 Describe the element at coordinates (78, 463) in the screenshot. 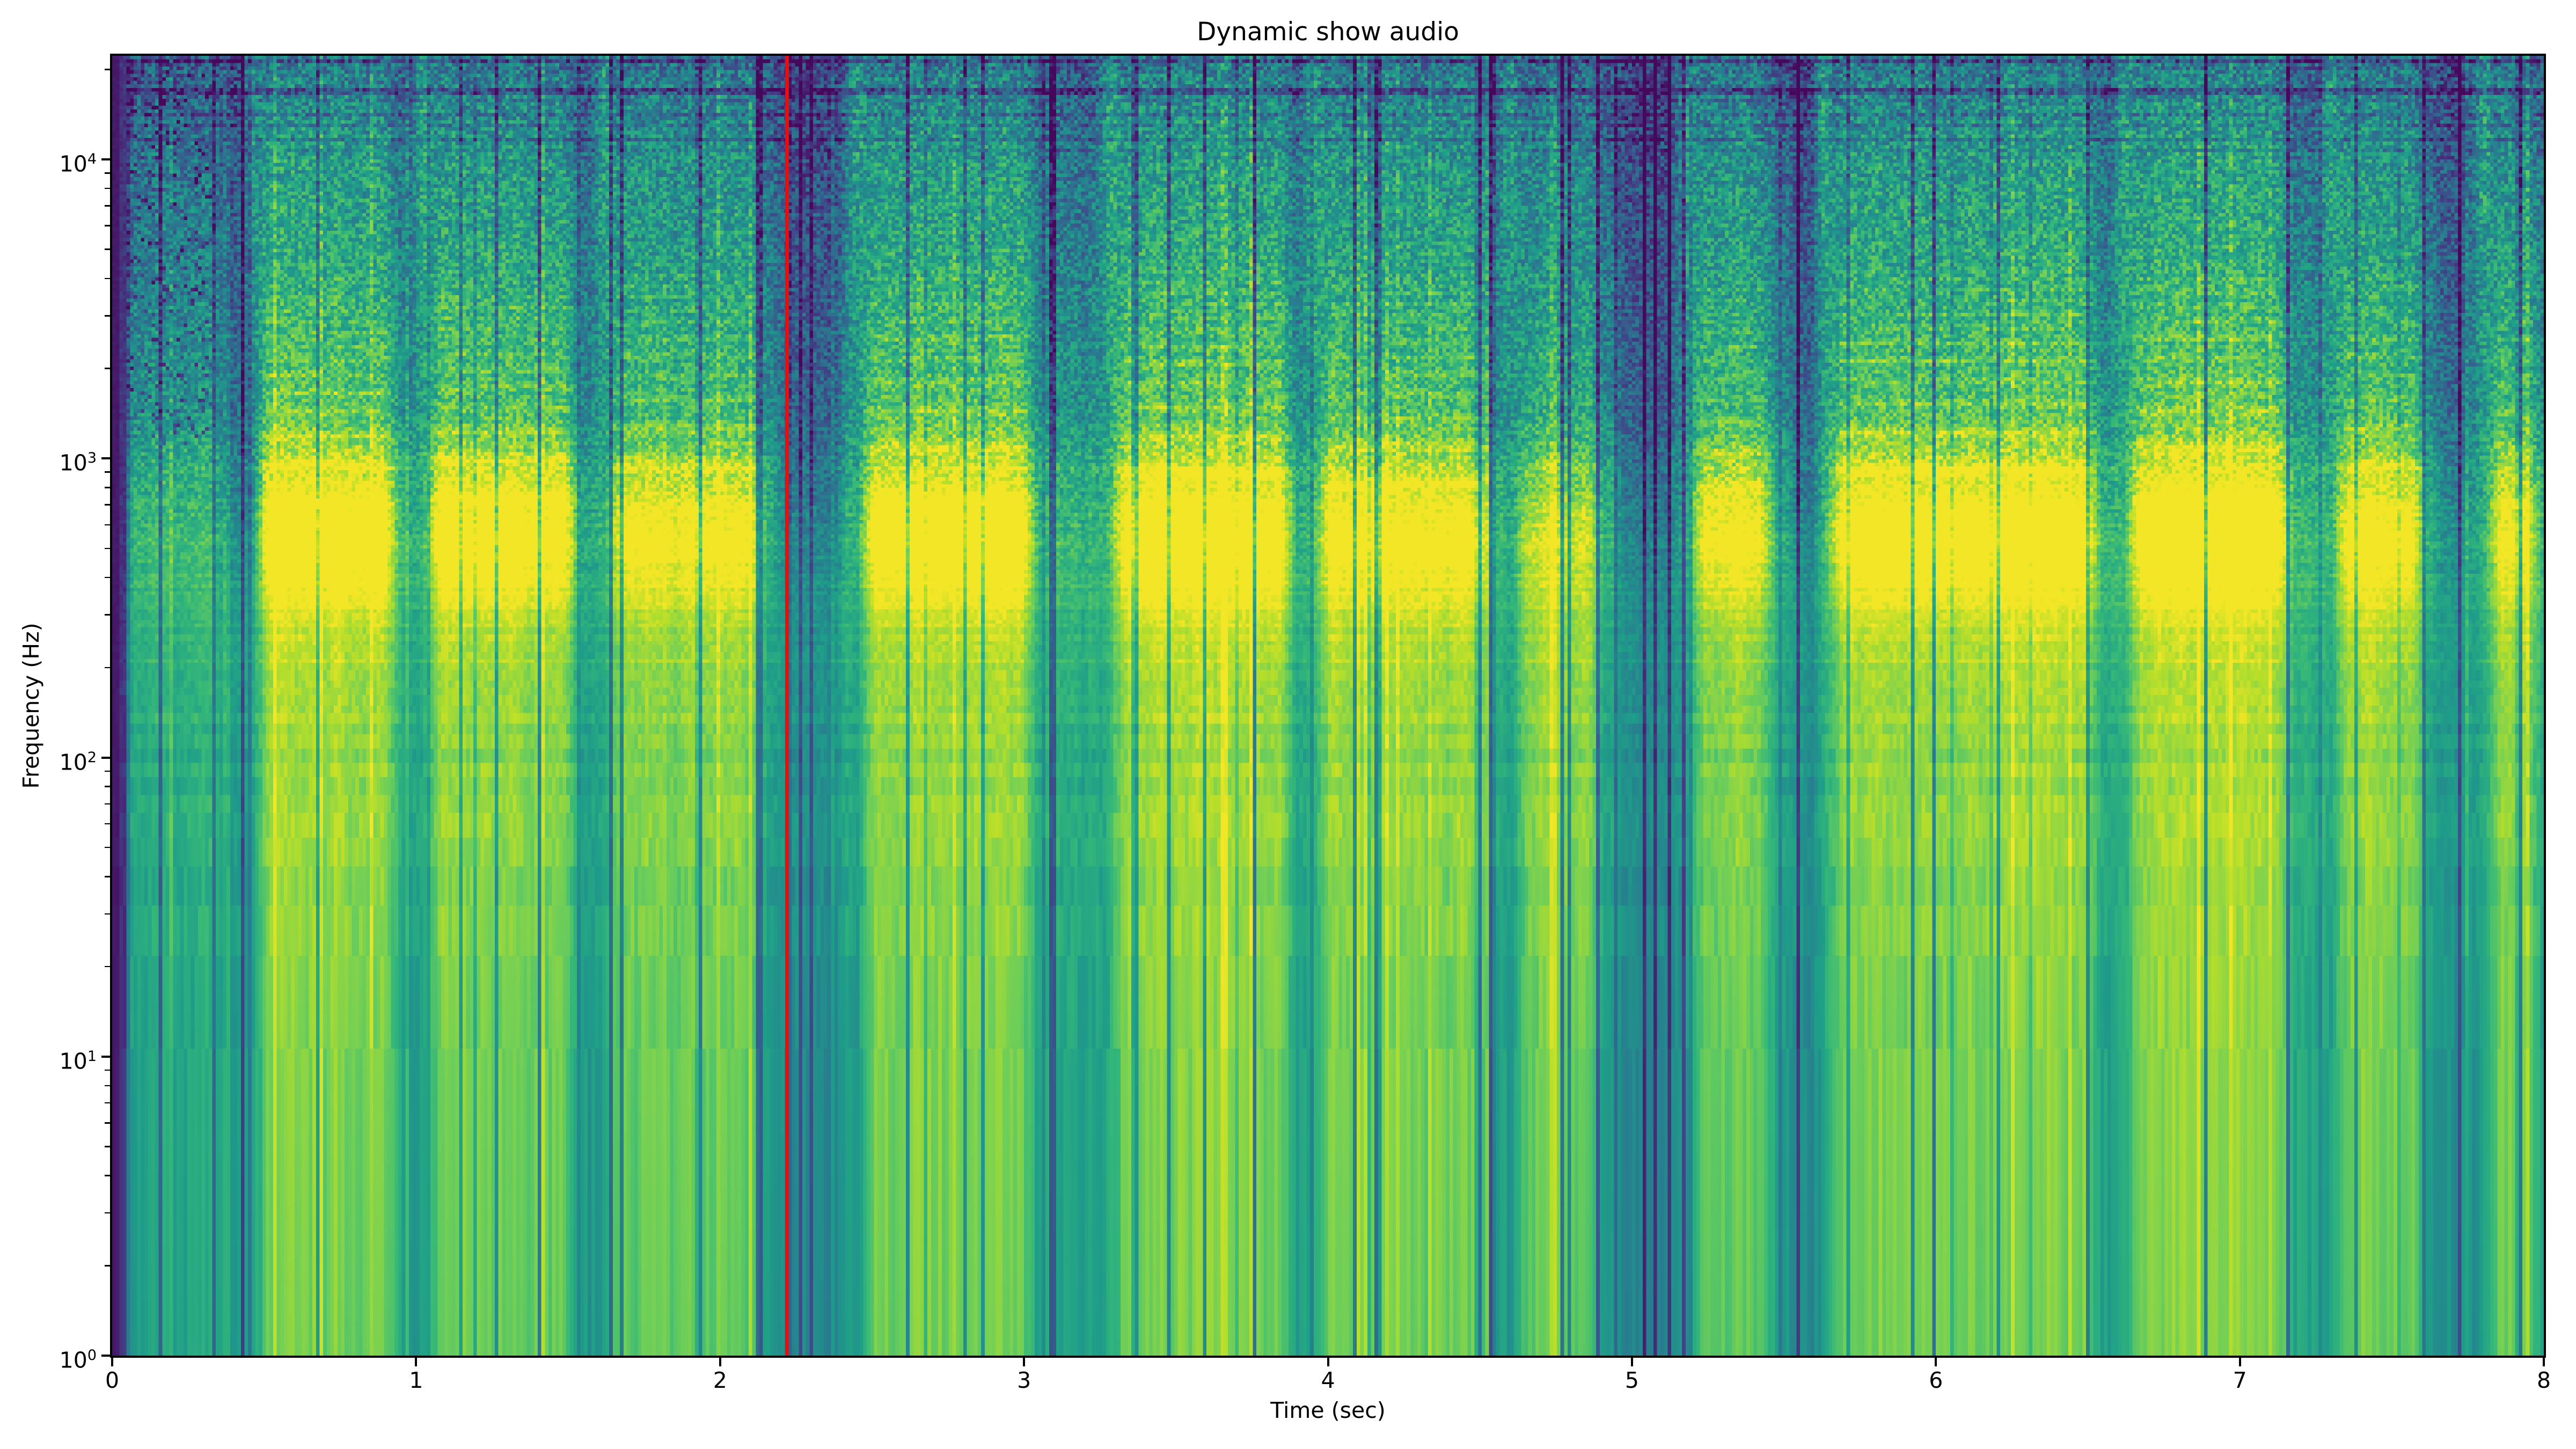

I see `y-tick-label: 103` at that location.